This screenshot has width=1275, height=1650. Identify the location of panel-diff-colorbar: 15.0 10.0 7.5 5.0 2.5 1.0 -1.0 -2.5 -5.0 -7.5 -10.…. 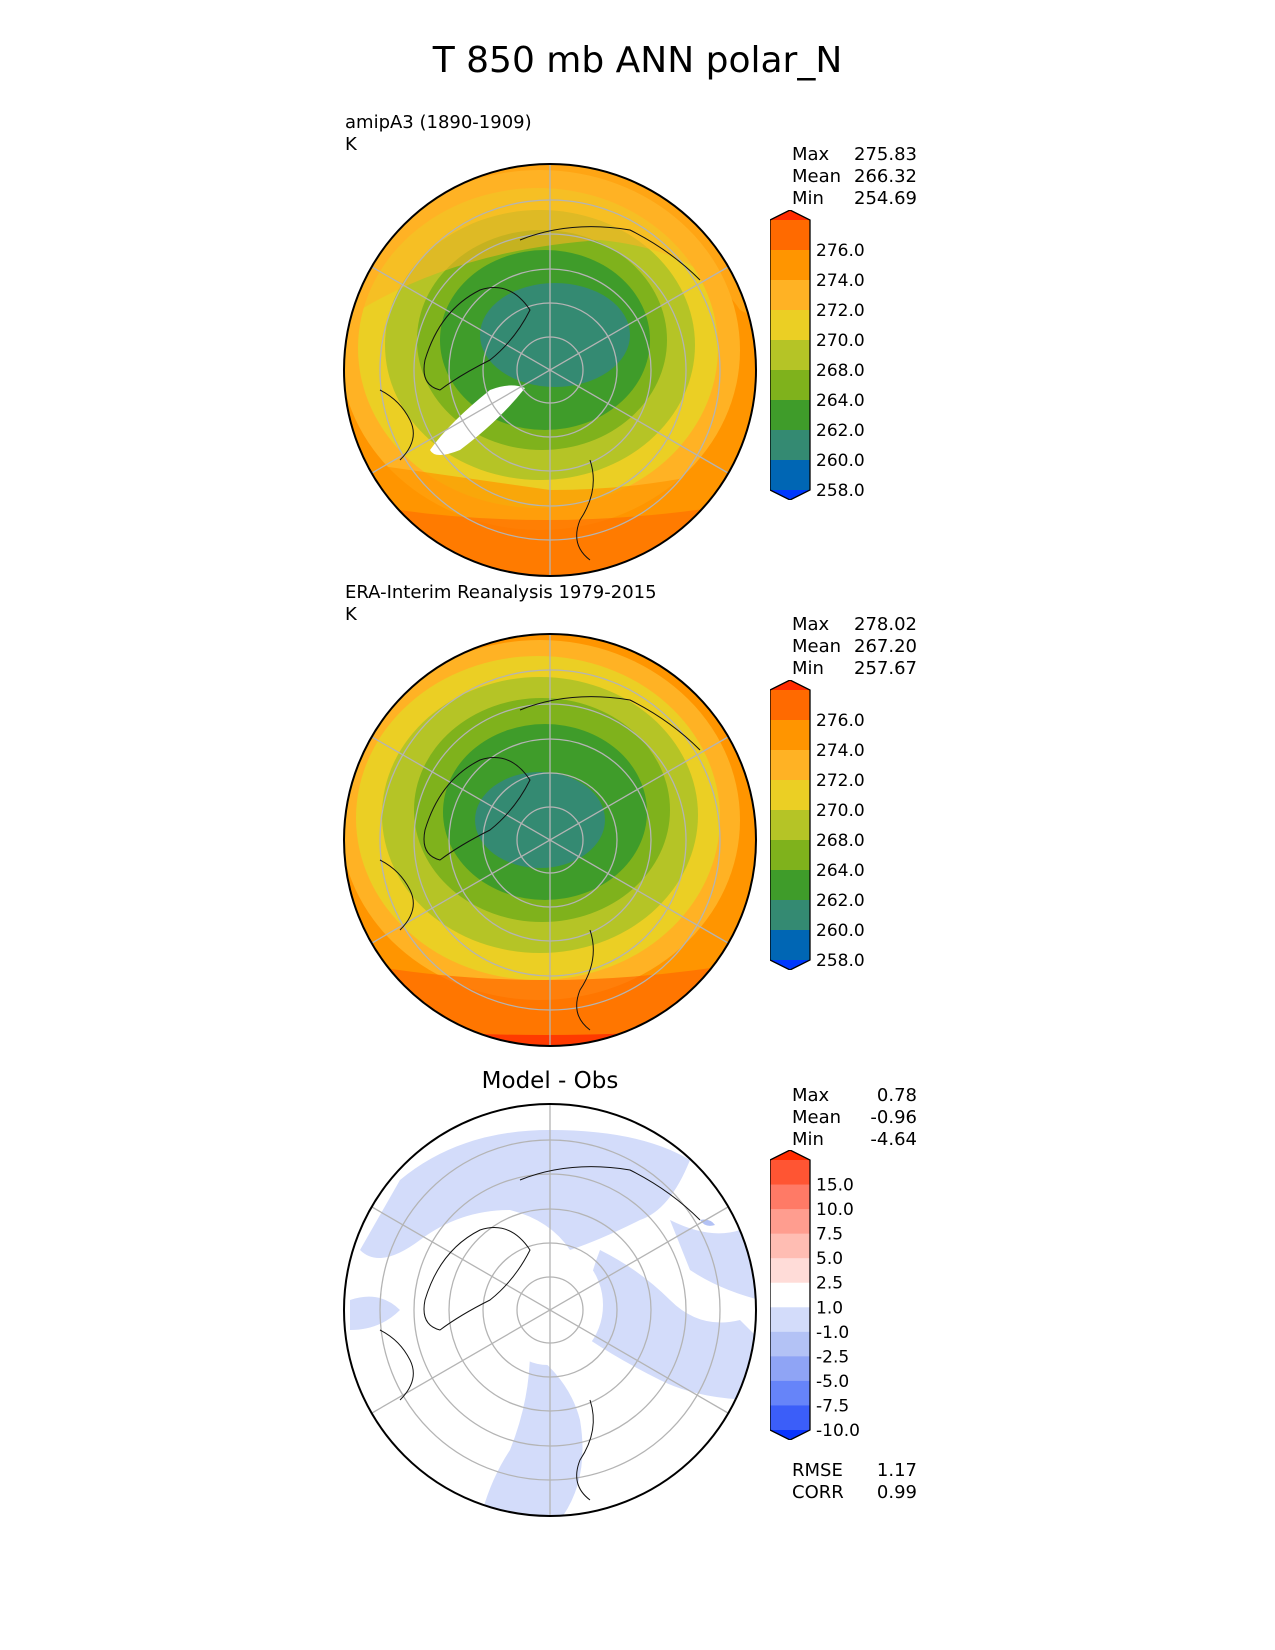
(815, 1295).